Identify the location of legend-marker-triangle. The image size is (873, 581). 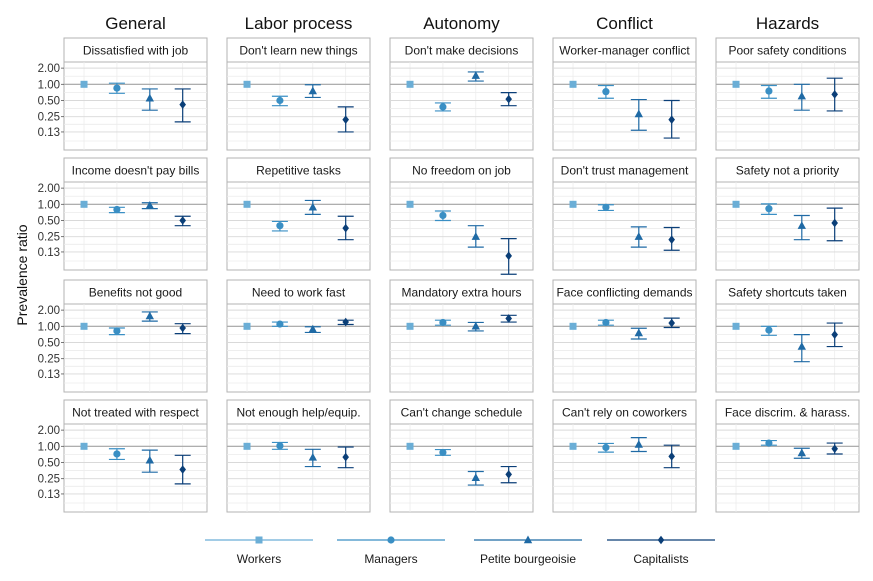
(528, 539).